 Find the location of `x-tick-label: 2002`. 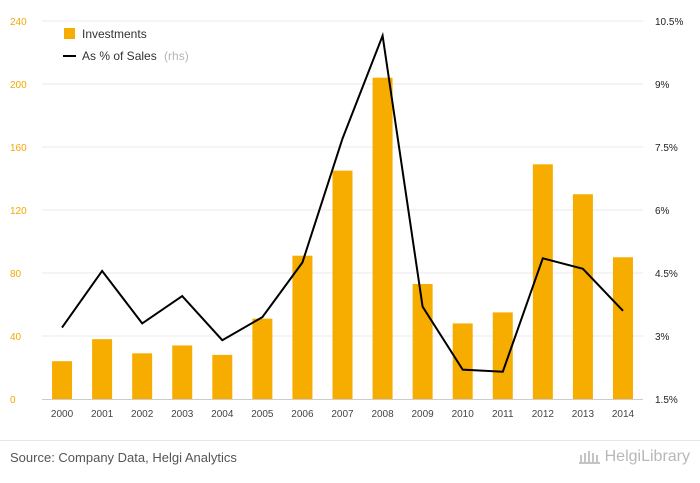

x-tick-label: 2002 is located at coordinates (142, 414).